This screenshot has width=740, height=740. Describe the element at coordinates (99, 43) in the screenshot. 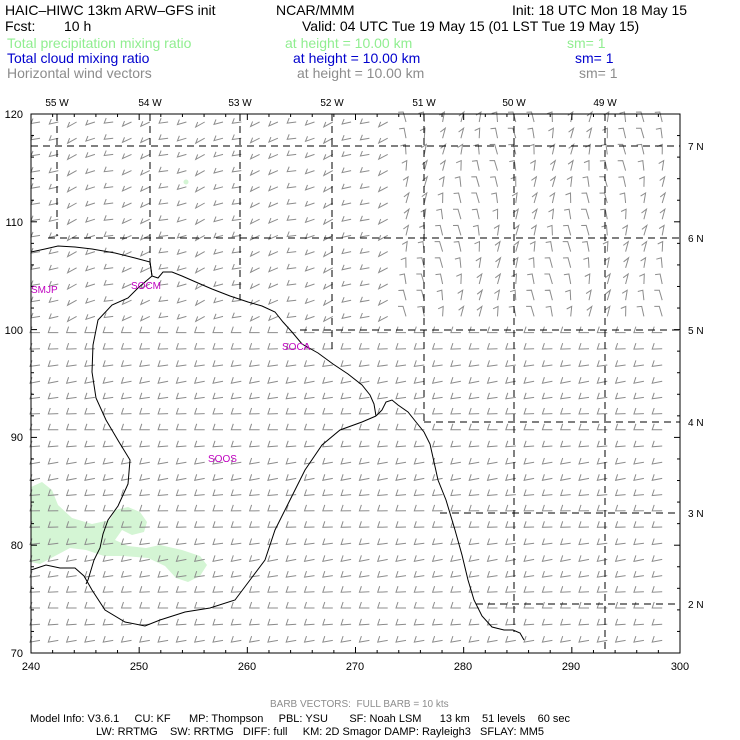

I see `field-precip-name: Total precipitation mixing ratio` at that location.